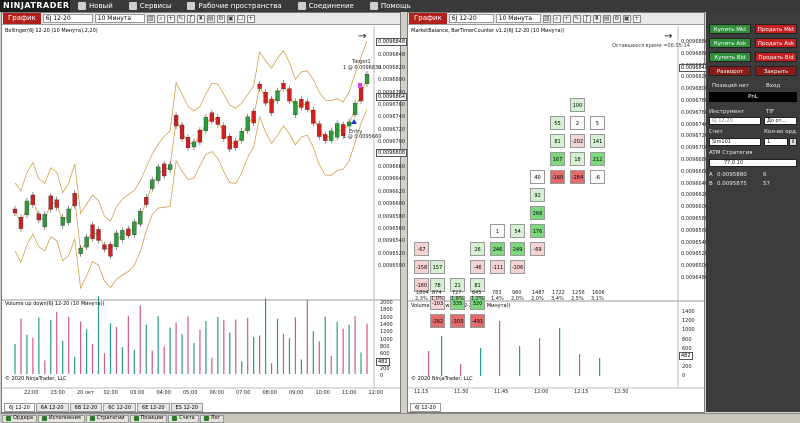 The width and height of the screenshot is (800, 423). I want to click on quantity-input: 1, so click(776, 142).